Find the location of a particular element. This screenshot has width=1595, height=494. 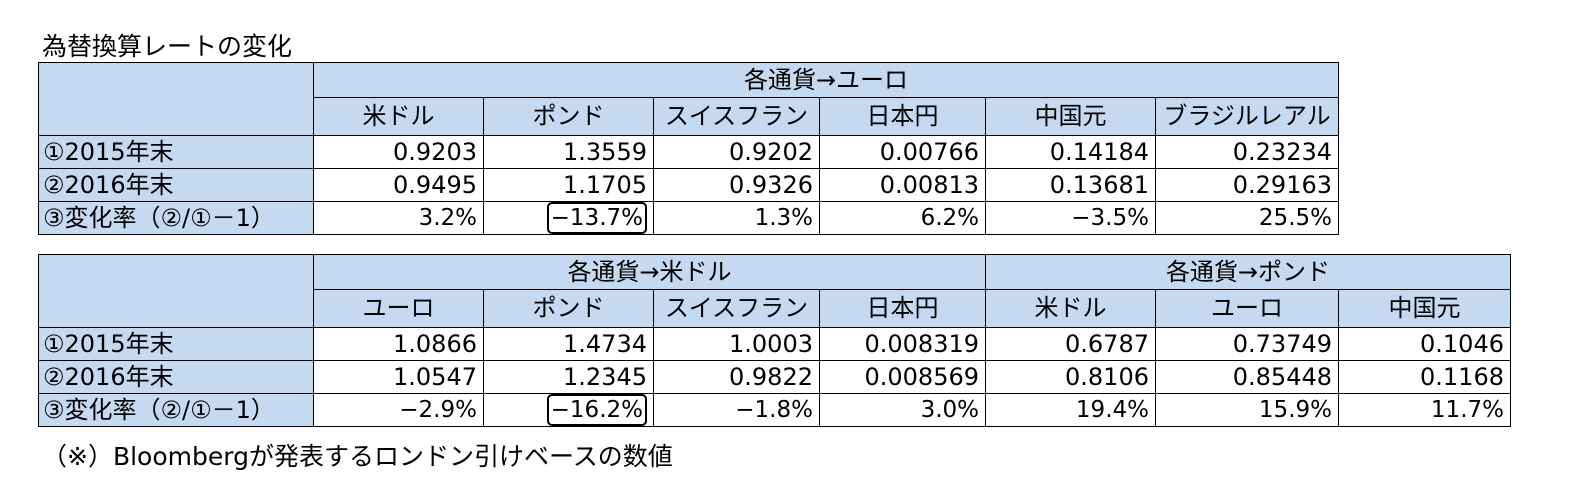

value-cell: 0.1046 is located at coordinates (1424, 344).